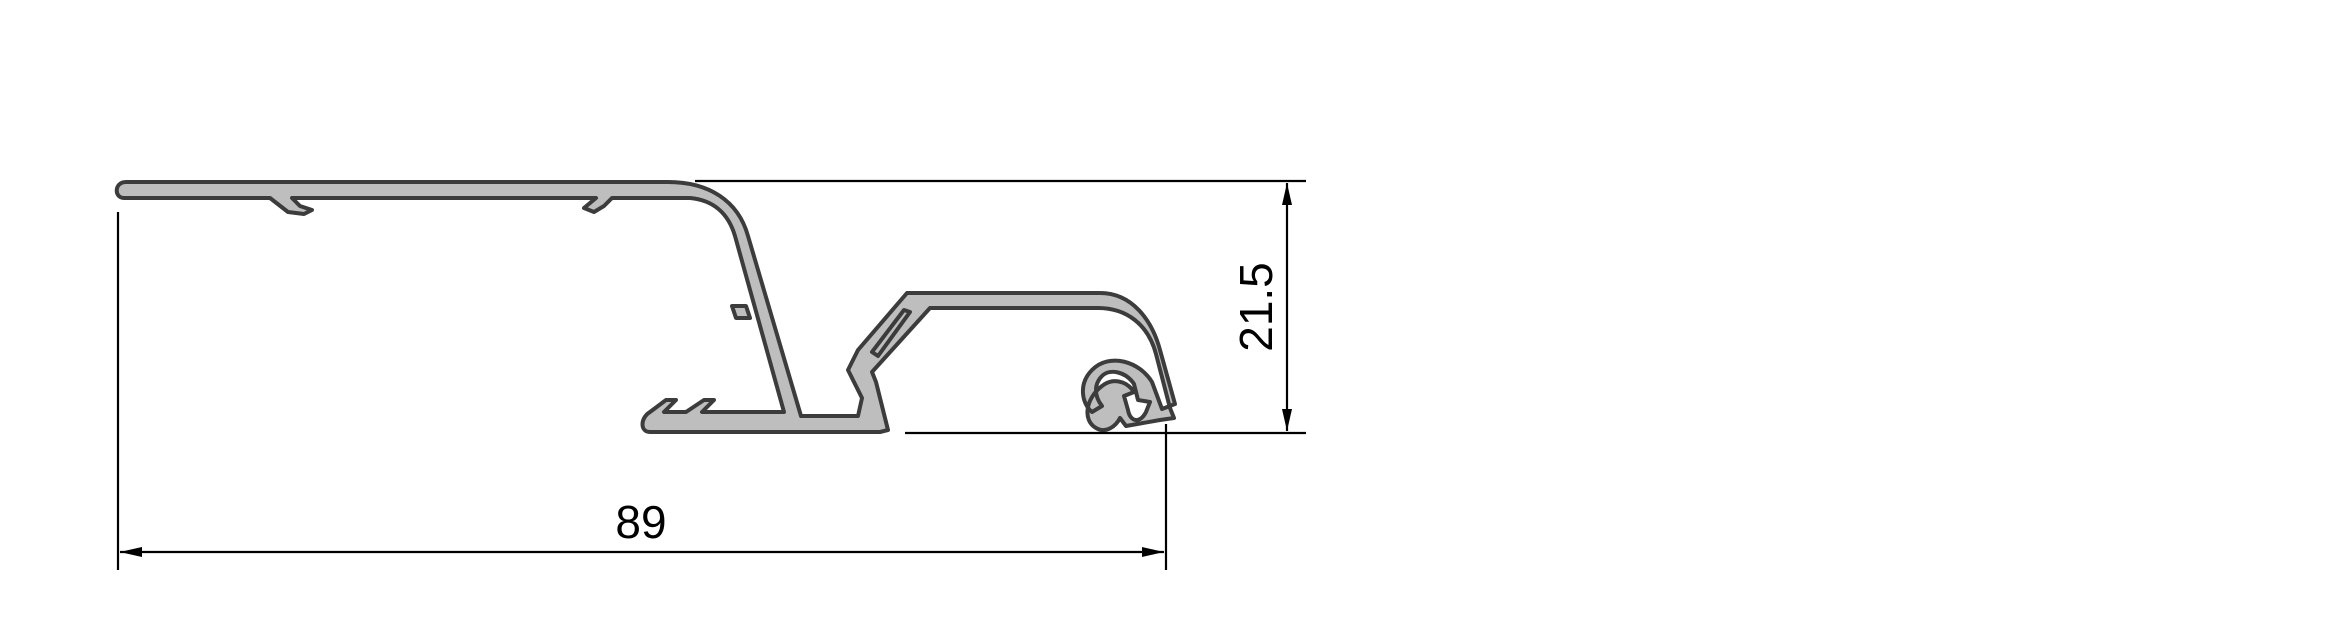 This screenshot has height=617, width=2348. I want to click on width-arrow-left, so click(131, 552).